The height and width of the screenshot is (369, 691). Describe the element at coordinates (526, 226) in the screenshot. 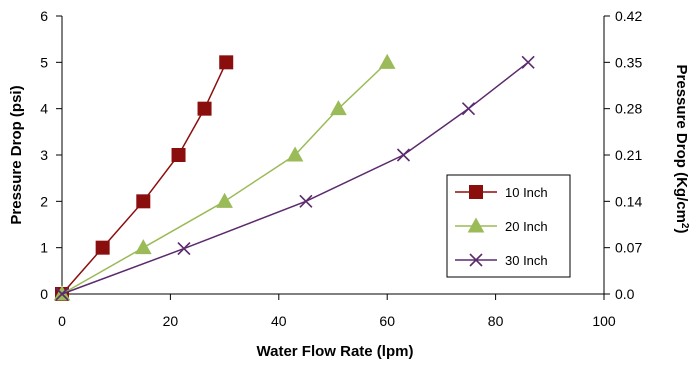

I see `legend-label: 20 Inch` at that location.